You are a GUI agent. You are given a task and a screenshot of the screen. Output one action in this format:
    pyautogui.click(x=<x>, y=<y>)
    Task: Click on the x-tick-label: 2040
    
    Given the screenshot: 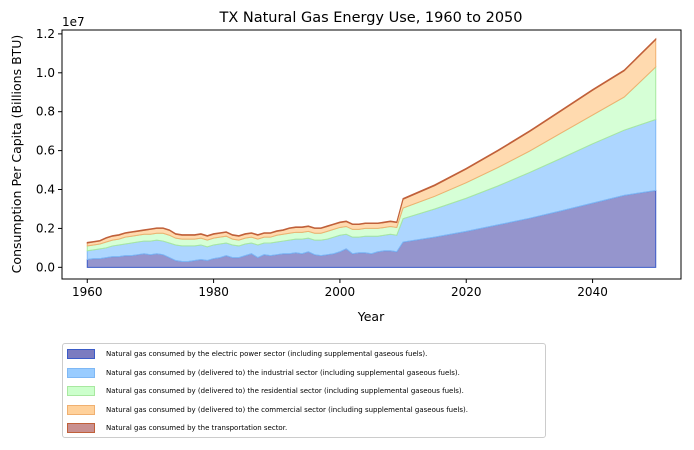 What is the action you would take?
    pyautogui.click(x=592, y=292)
    